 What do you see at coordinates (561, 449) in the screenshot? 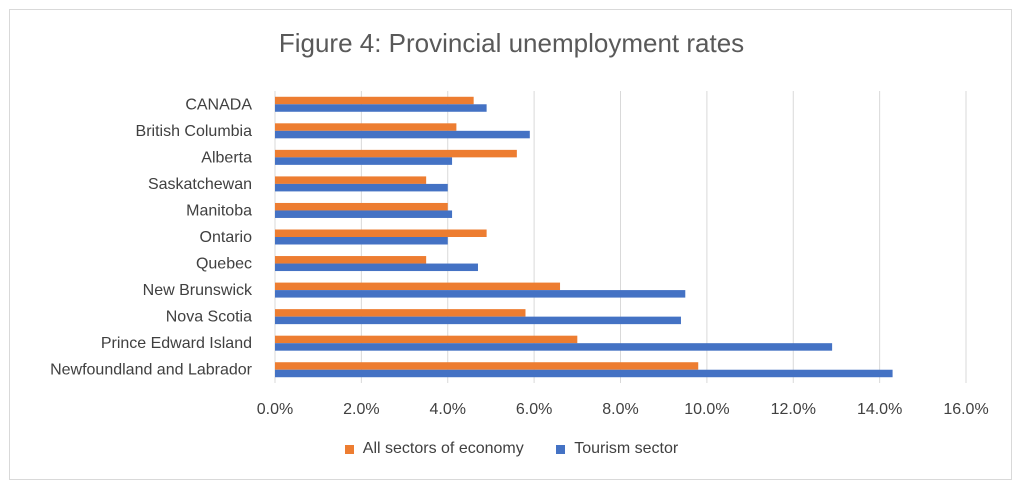
I see `legend-swatch-tourism` at bounding box center [561, 449].